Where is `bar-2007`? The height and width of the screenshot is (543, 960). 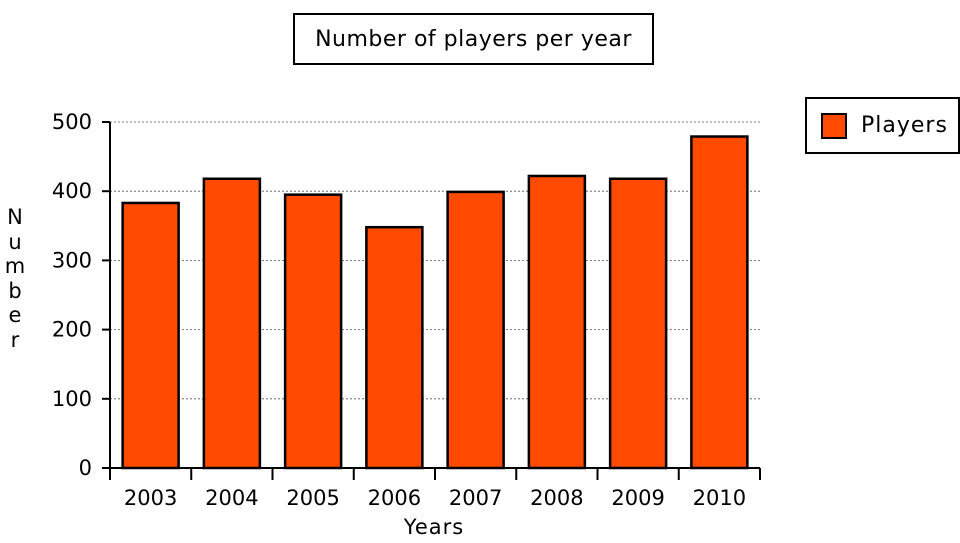
bar-2007 is located at coordinates (475, 330).